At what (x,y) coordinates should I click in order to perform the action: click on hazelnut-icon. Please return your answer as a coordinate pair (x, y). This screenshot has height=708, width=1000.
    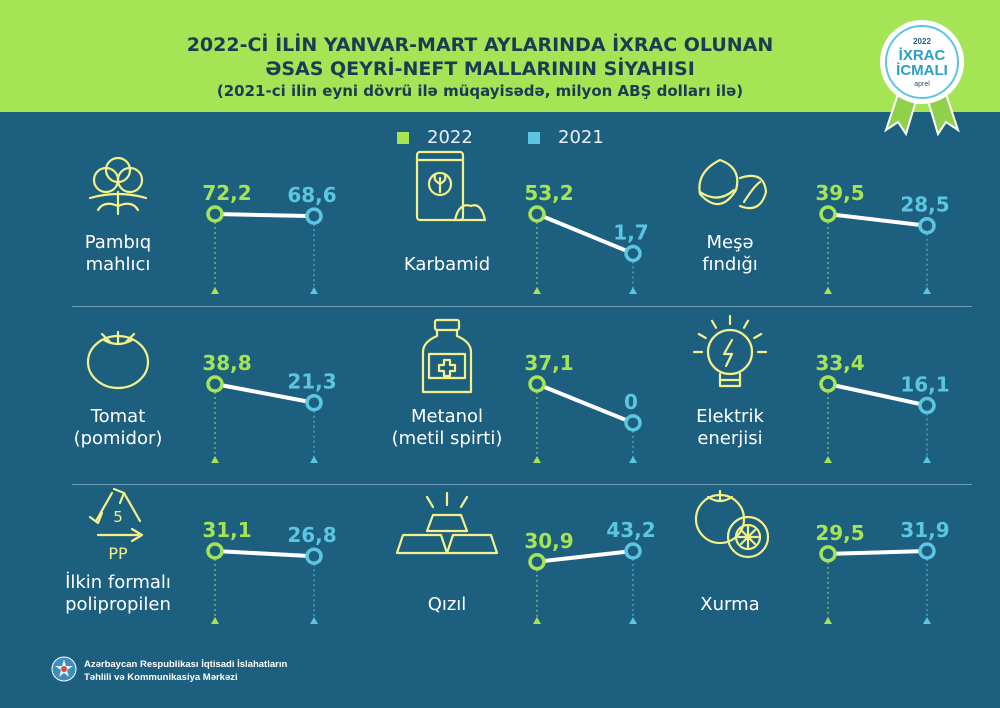
    Looking at the image, I should click on (733, 184).